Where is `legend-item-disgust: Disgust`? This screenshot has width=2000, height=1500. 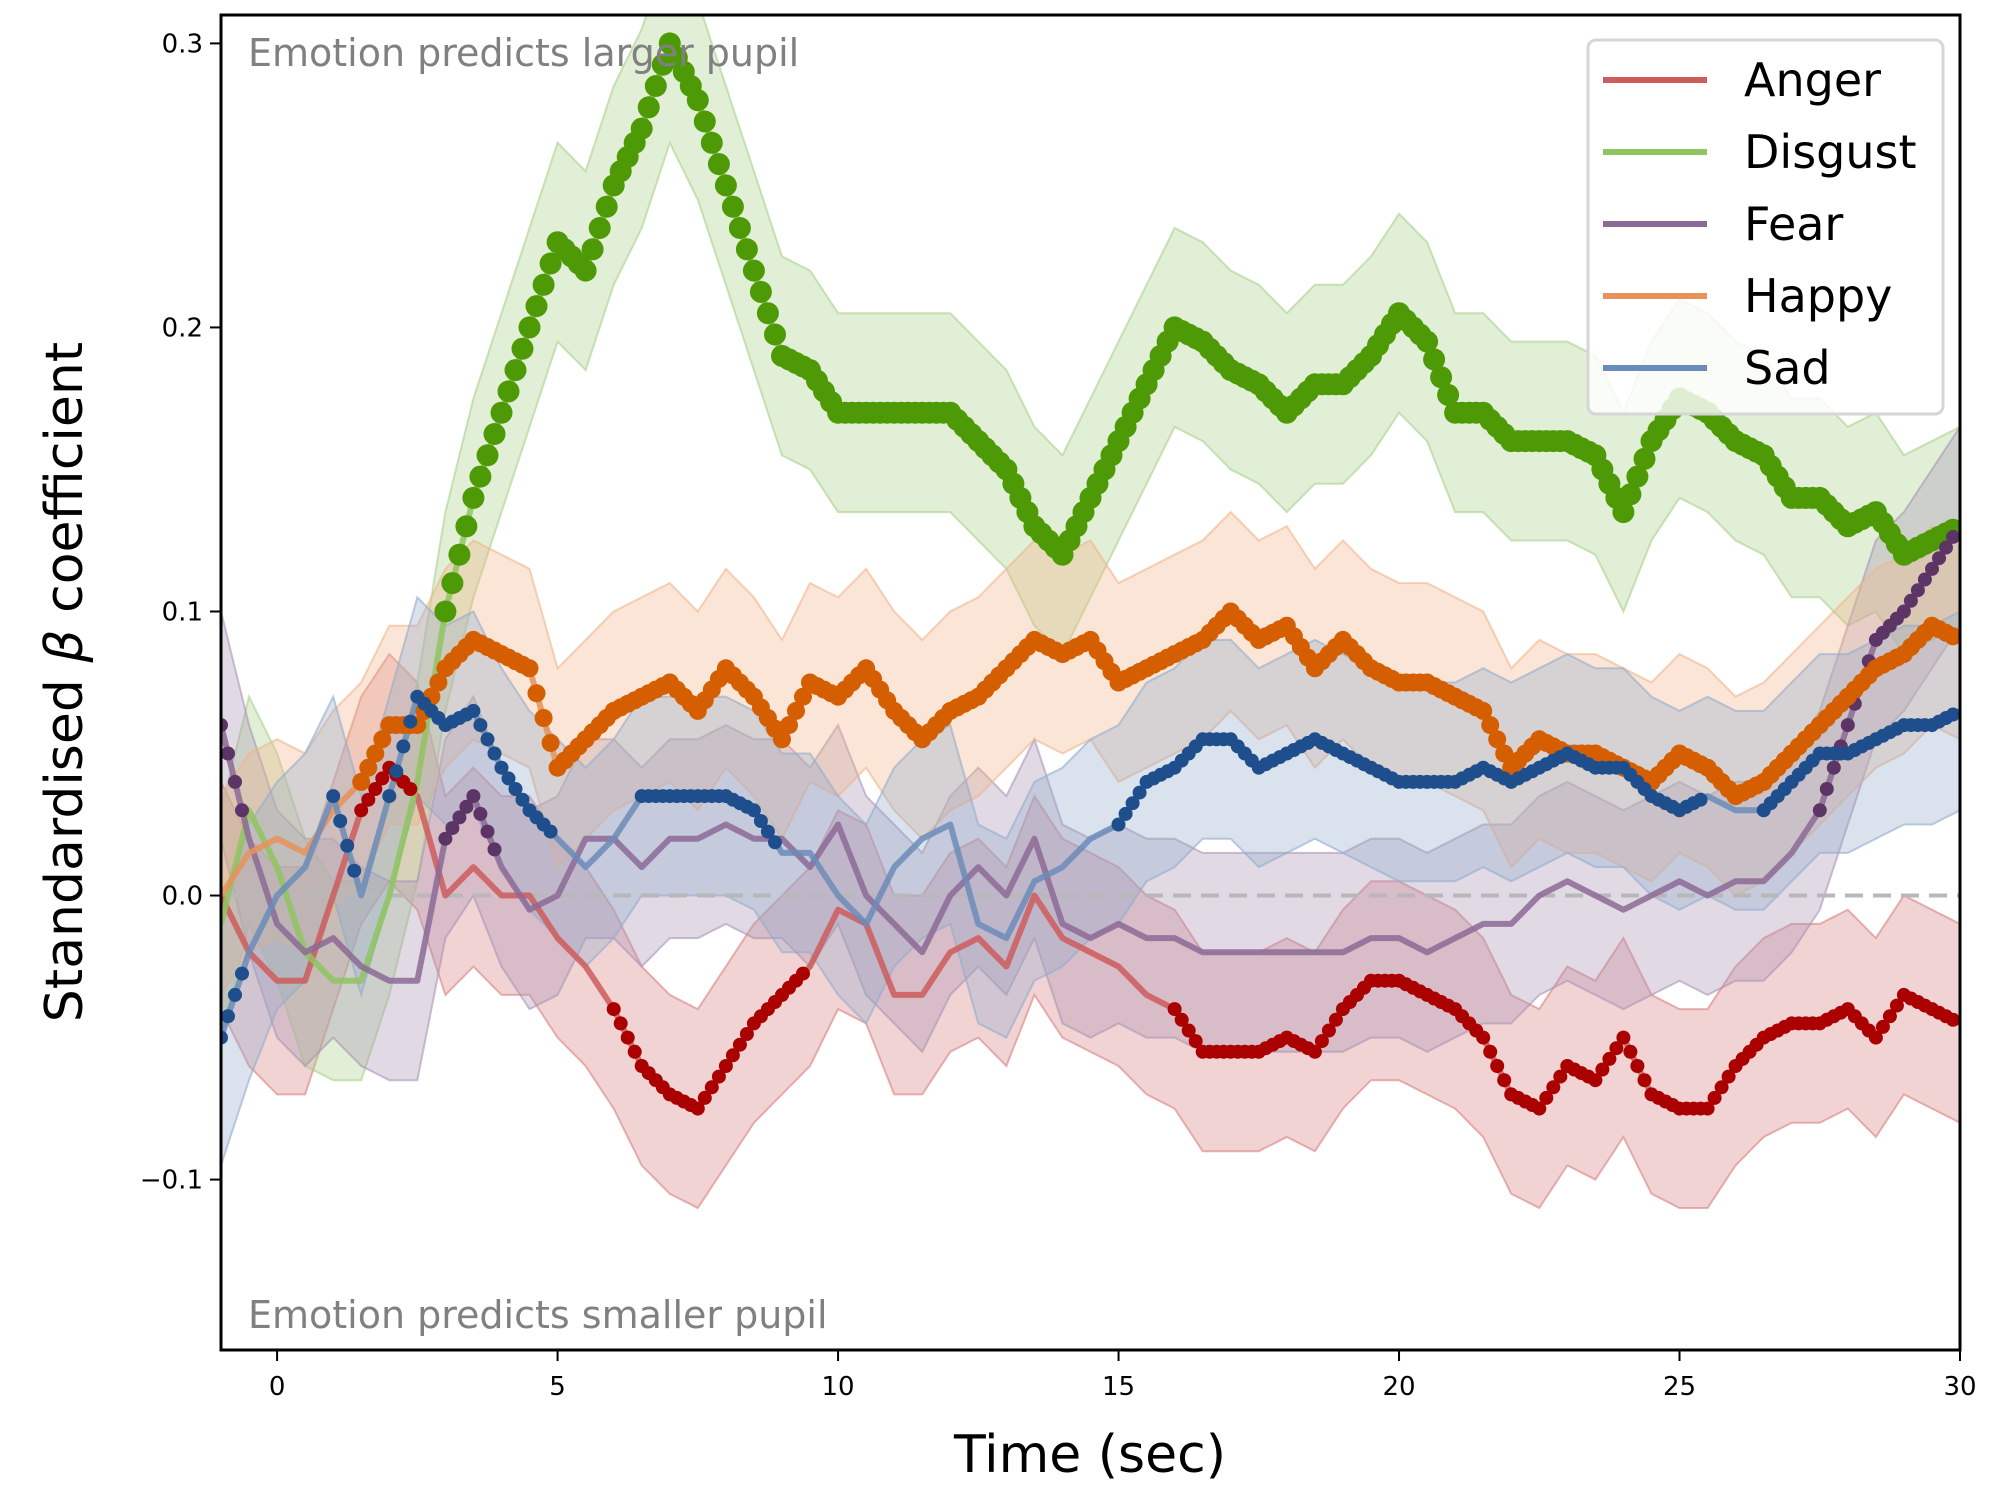 legend-item-disgust: Disgust is located at coordinates (1760, 152).